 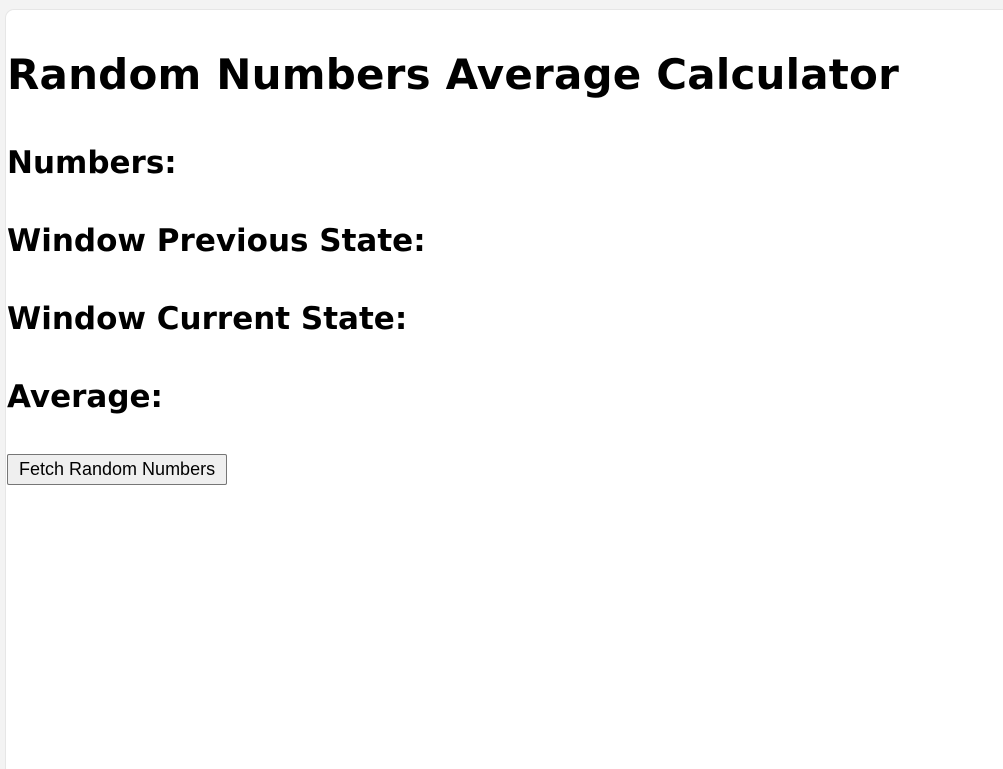 I want to click on fetch-random-numbers-button: Fetch Random Numbers, so click(x=117, y=469).